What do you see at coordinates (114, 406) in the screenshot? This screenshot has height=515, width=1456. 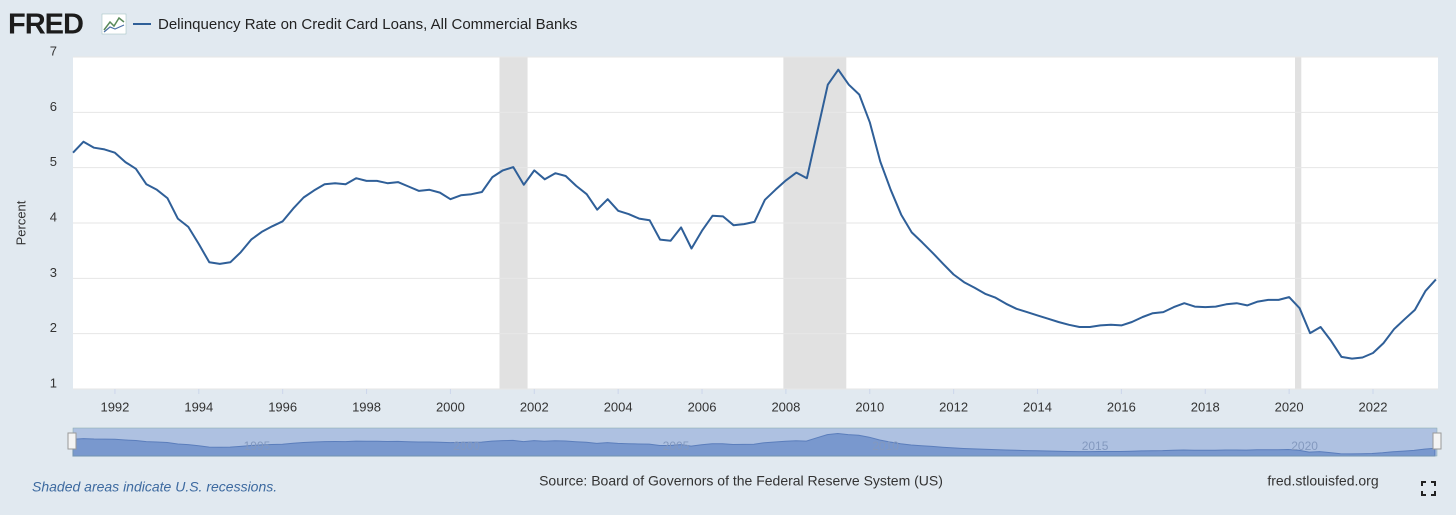 I see `x-tick-label: 1992` at bounding box center [114, 406].